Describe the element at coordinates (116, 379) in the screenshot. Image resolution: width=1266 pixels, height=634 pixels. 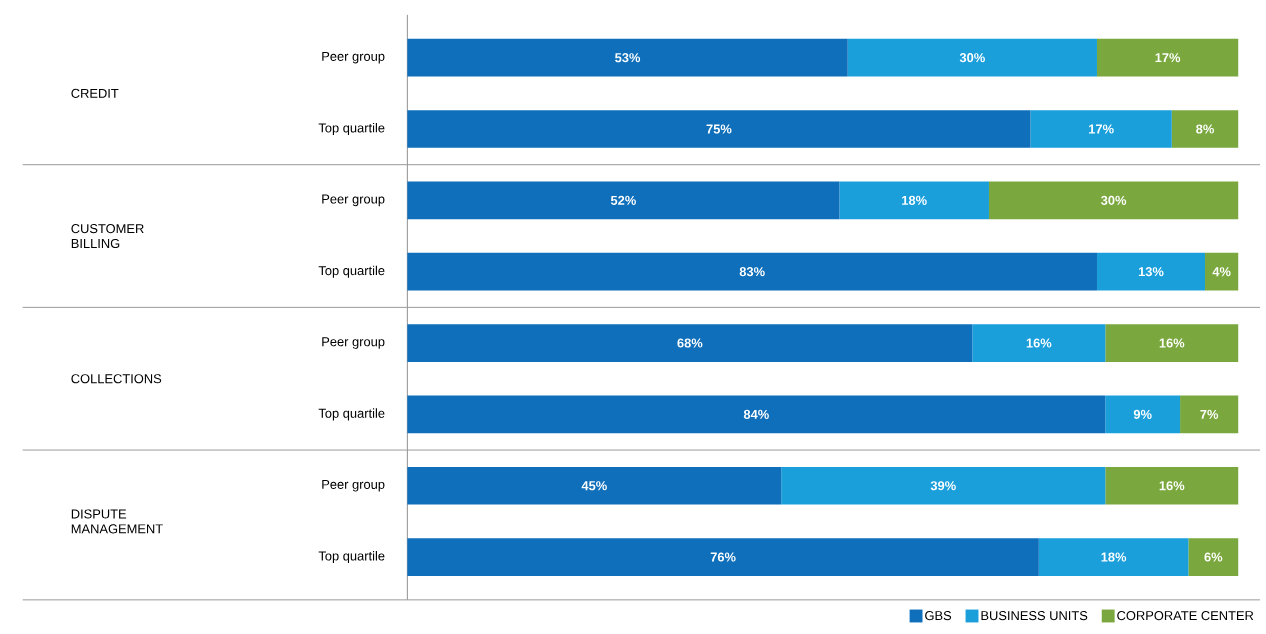
I see `text: COLLECTIONS` at that location.